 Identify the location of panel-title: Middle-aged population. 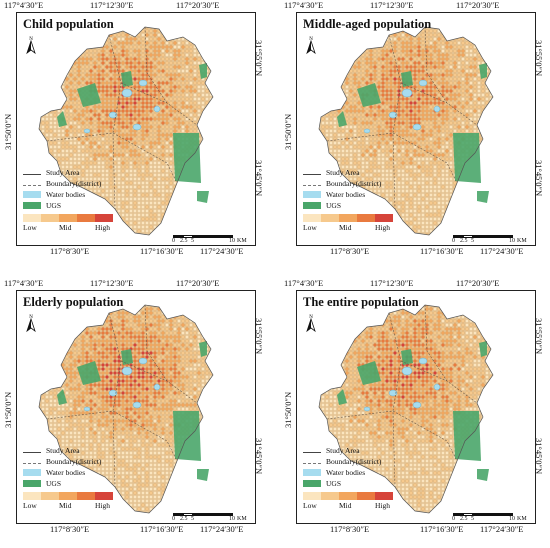
(367, 24).